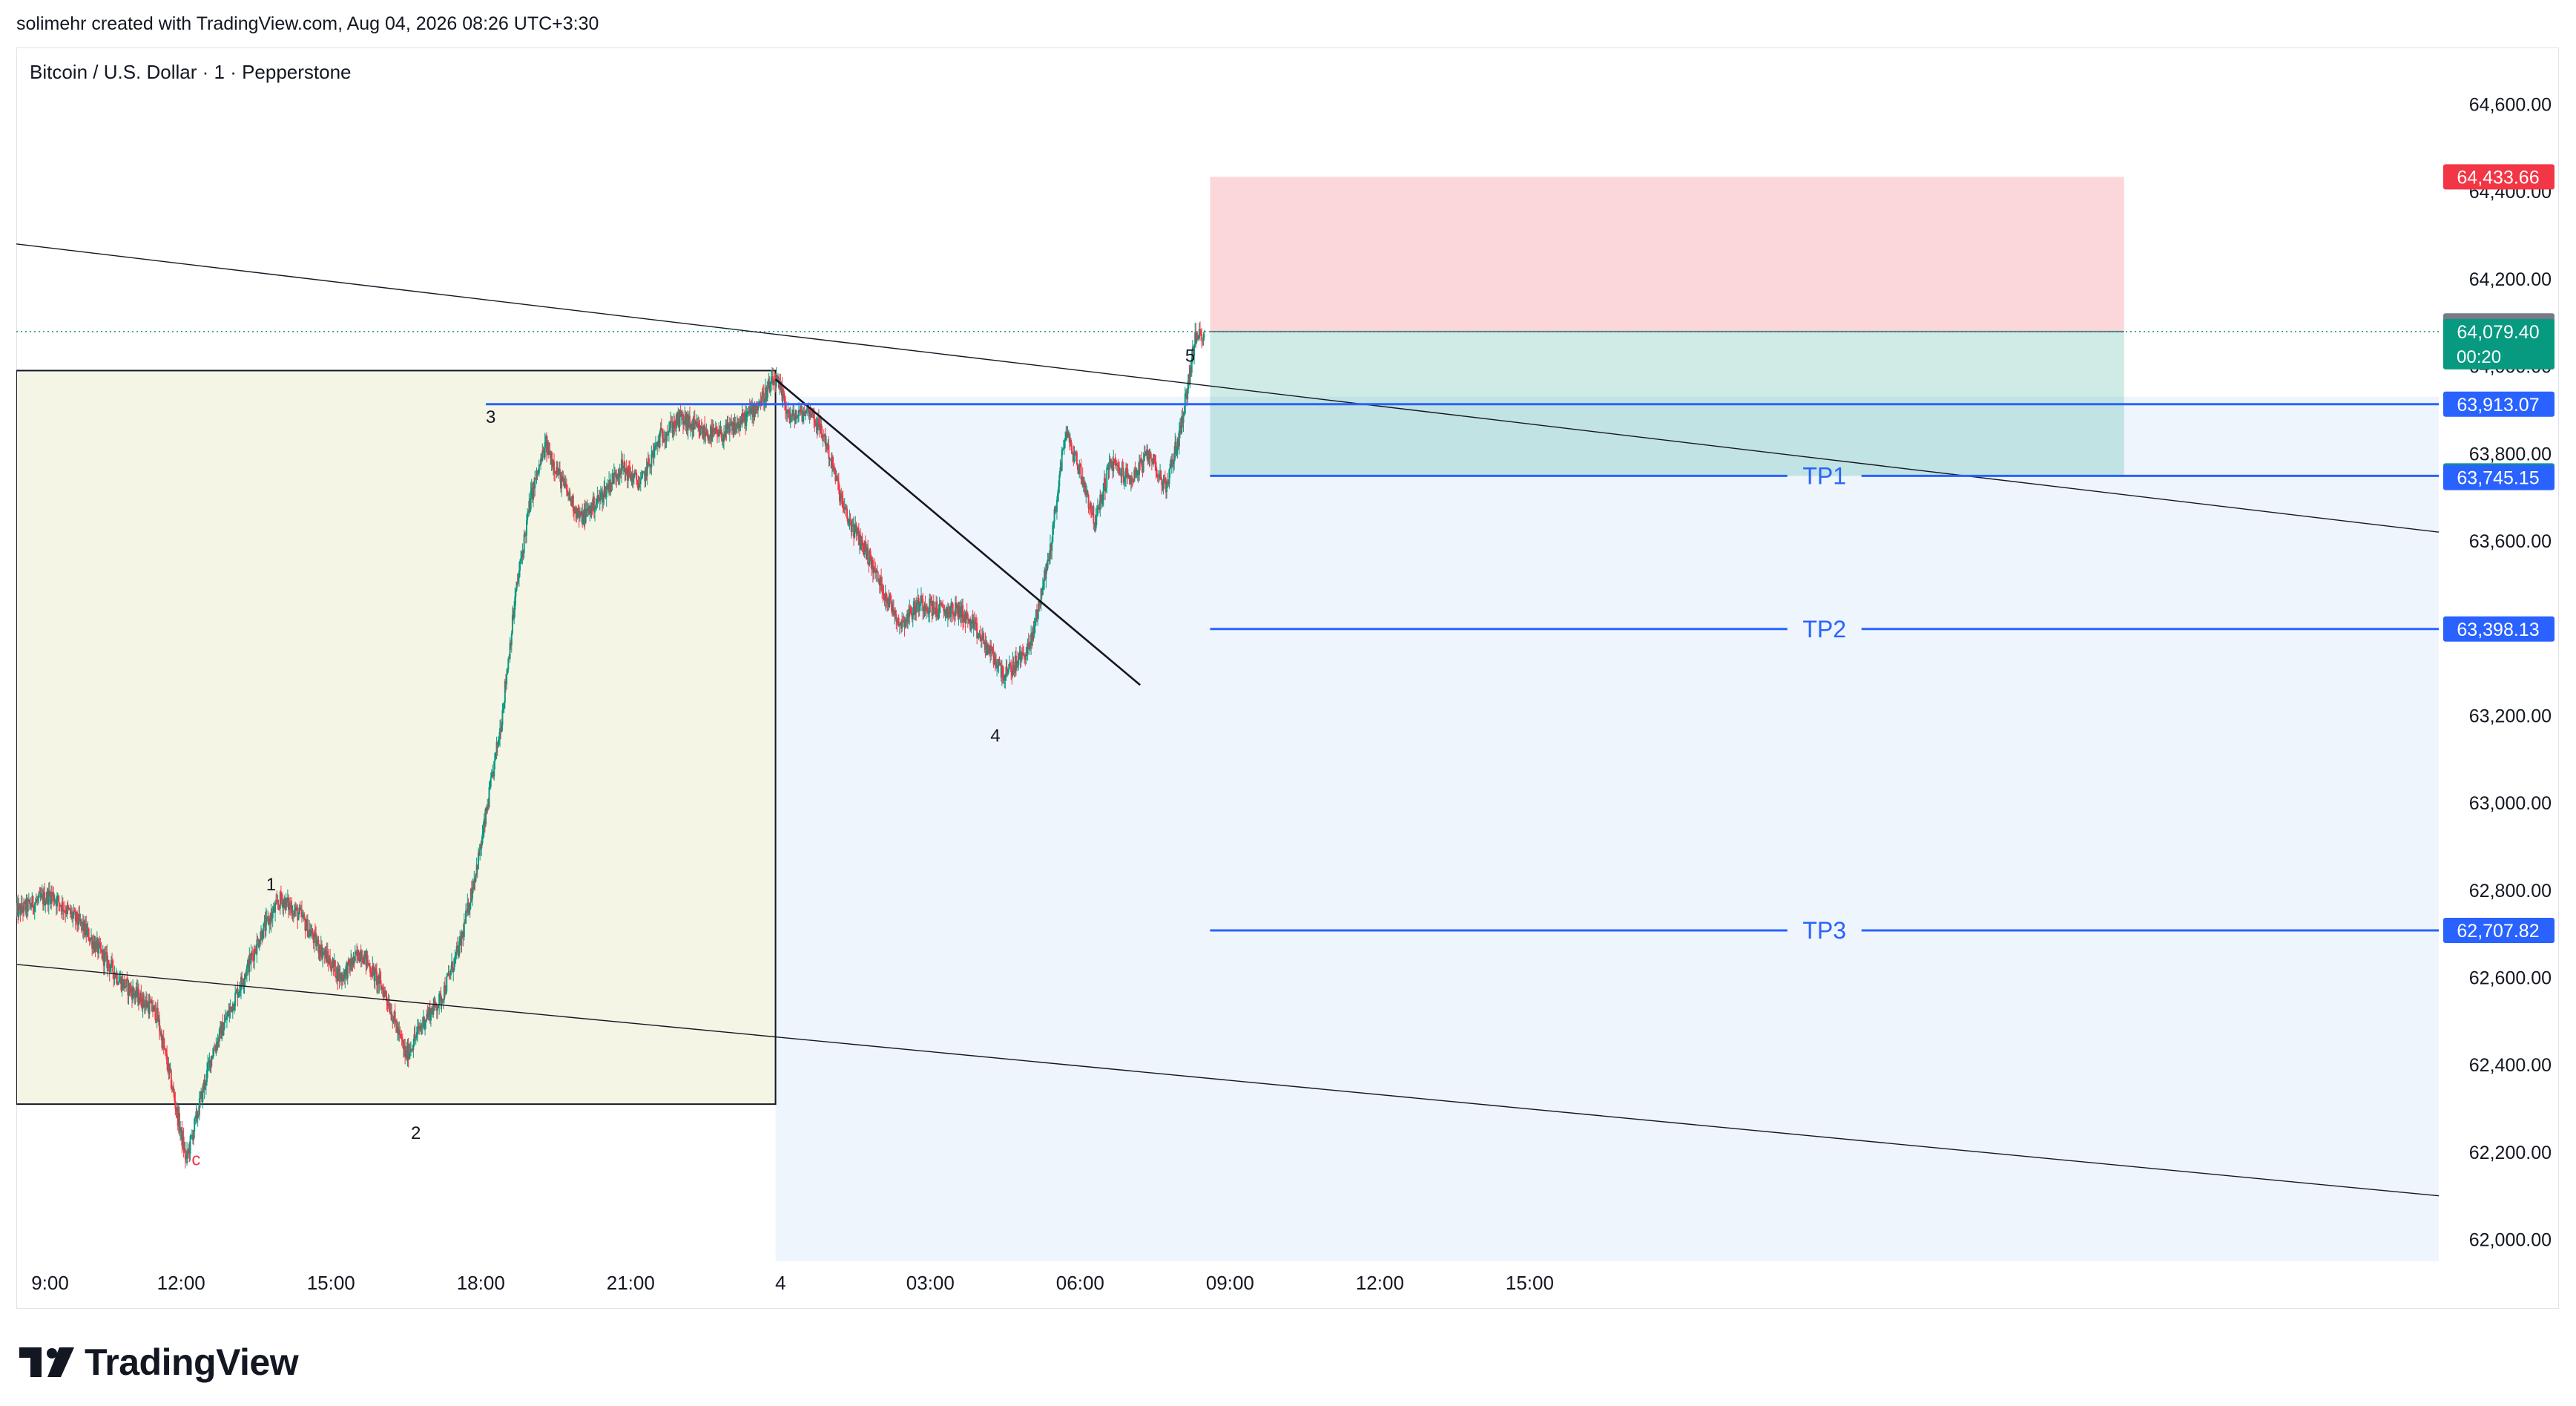  I want to click on wave-label-3: 3, so click(491, 417).